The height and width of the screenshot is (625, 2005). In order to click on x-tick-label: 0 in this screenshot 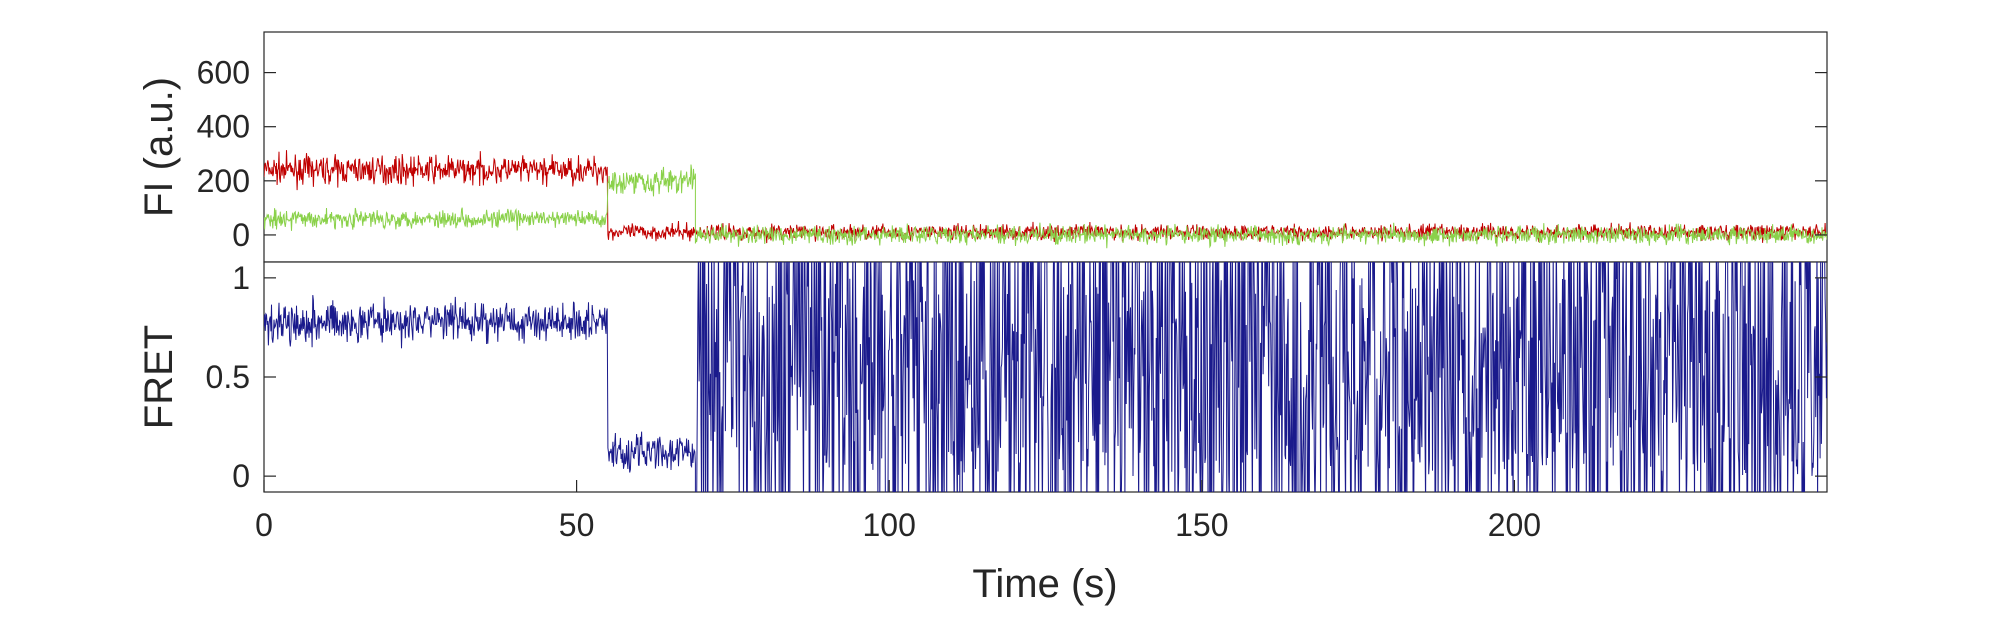, I will do `click(264, 525)`.